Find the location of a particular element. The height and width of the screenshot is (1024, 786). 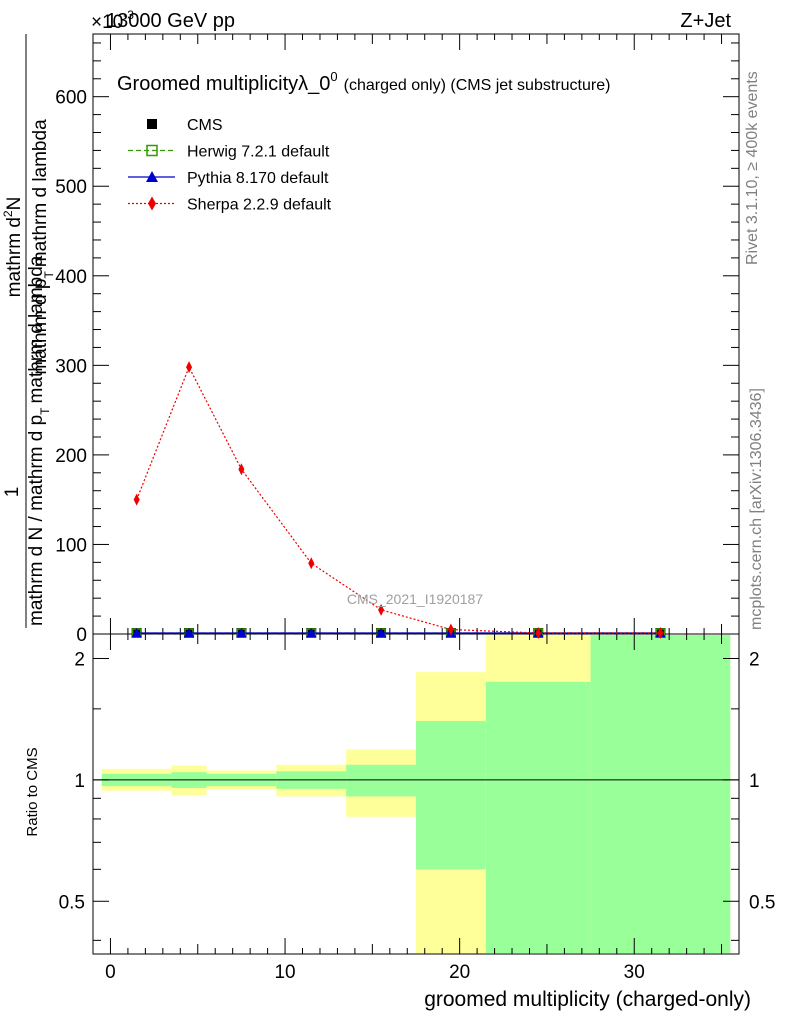

legend-marker-cms is located at coordinates (152, 124).